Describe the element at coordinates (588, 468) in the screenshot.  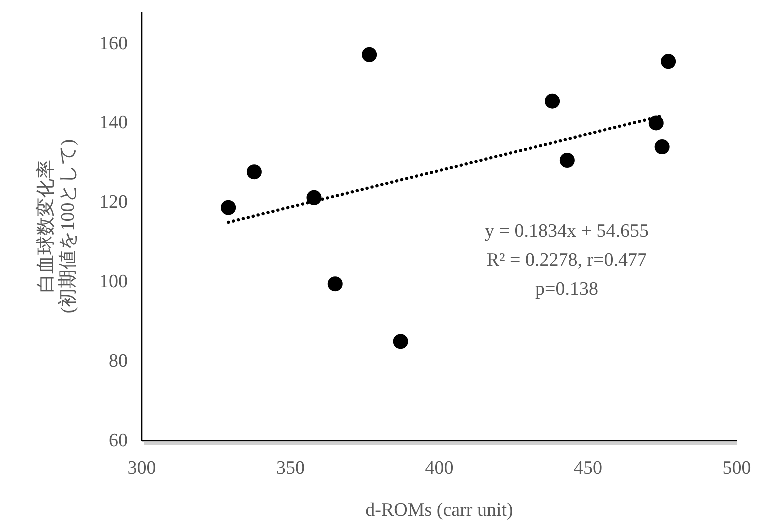
I see `x-tick-label: 450` at that location.